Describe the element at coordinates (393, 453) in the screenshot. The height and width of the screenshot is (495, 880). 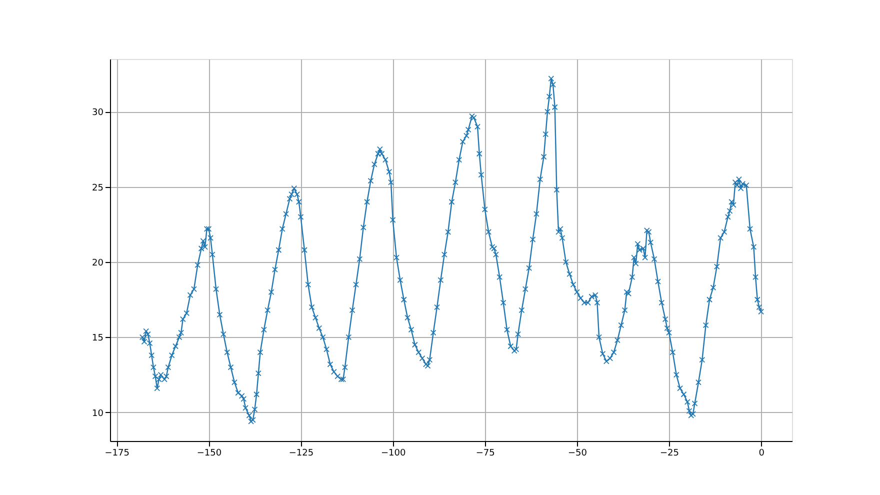
I see `x-tick-label: −100` at that location.